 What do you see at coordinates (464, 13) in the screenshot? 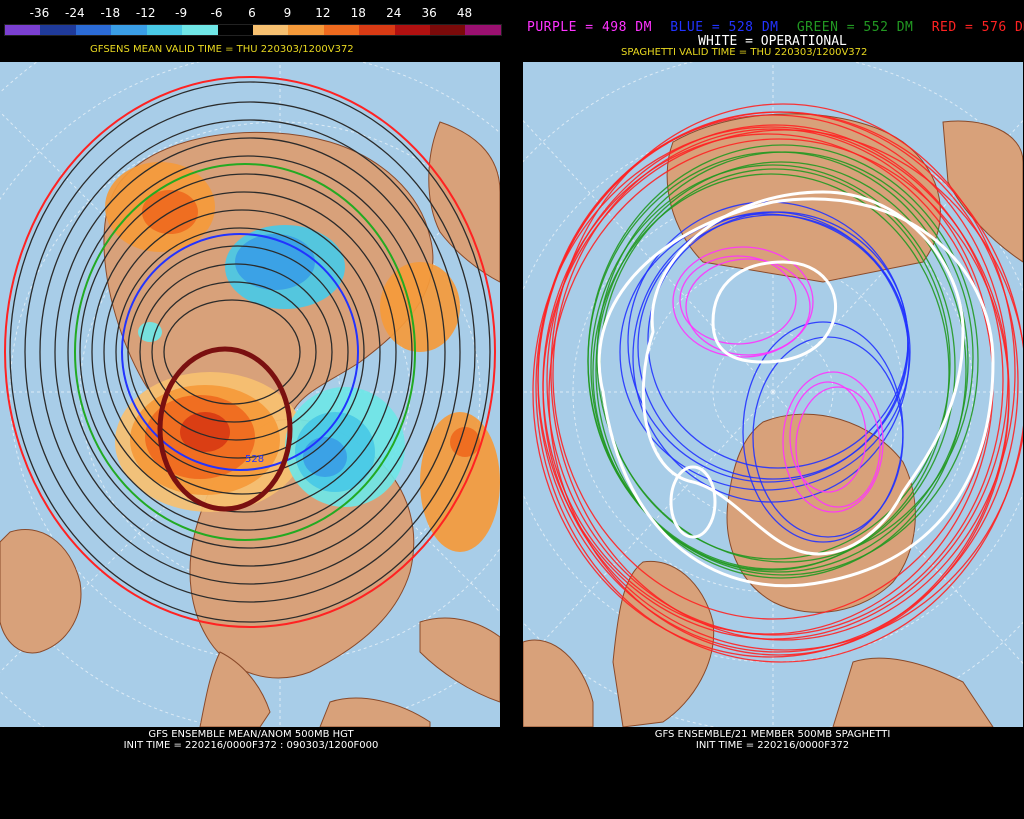
I see `colorbar-tick-label: 48` at bounding box center [464, 13].